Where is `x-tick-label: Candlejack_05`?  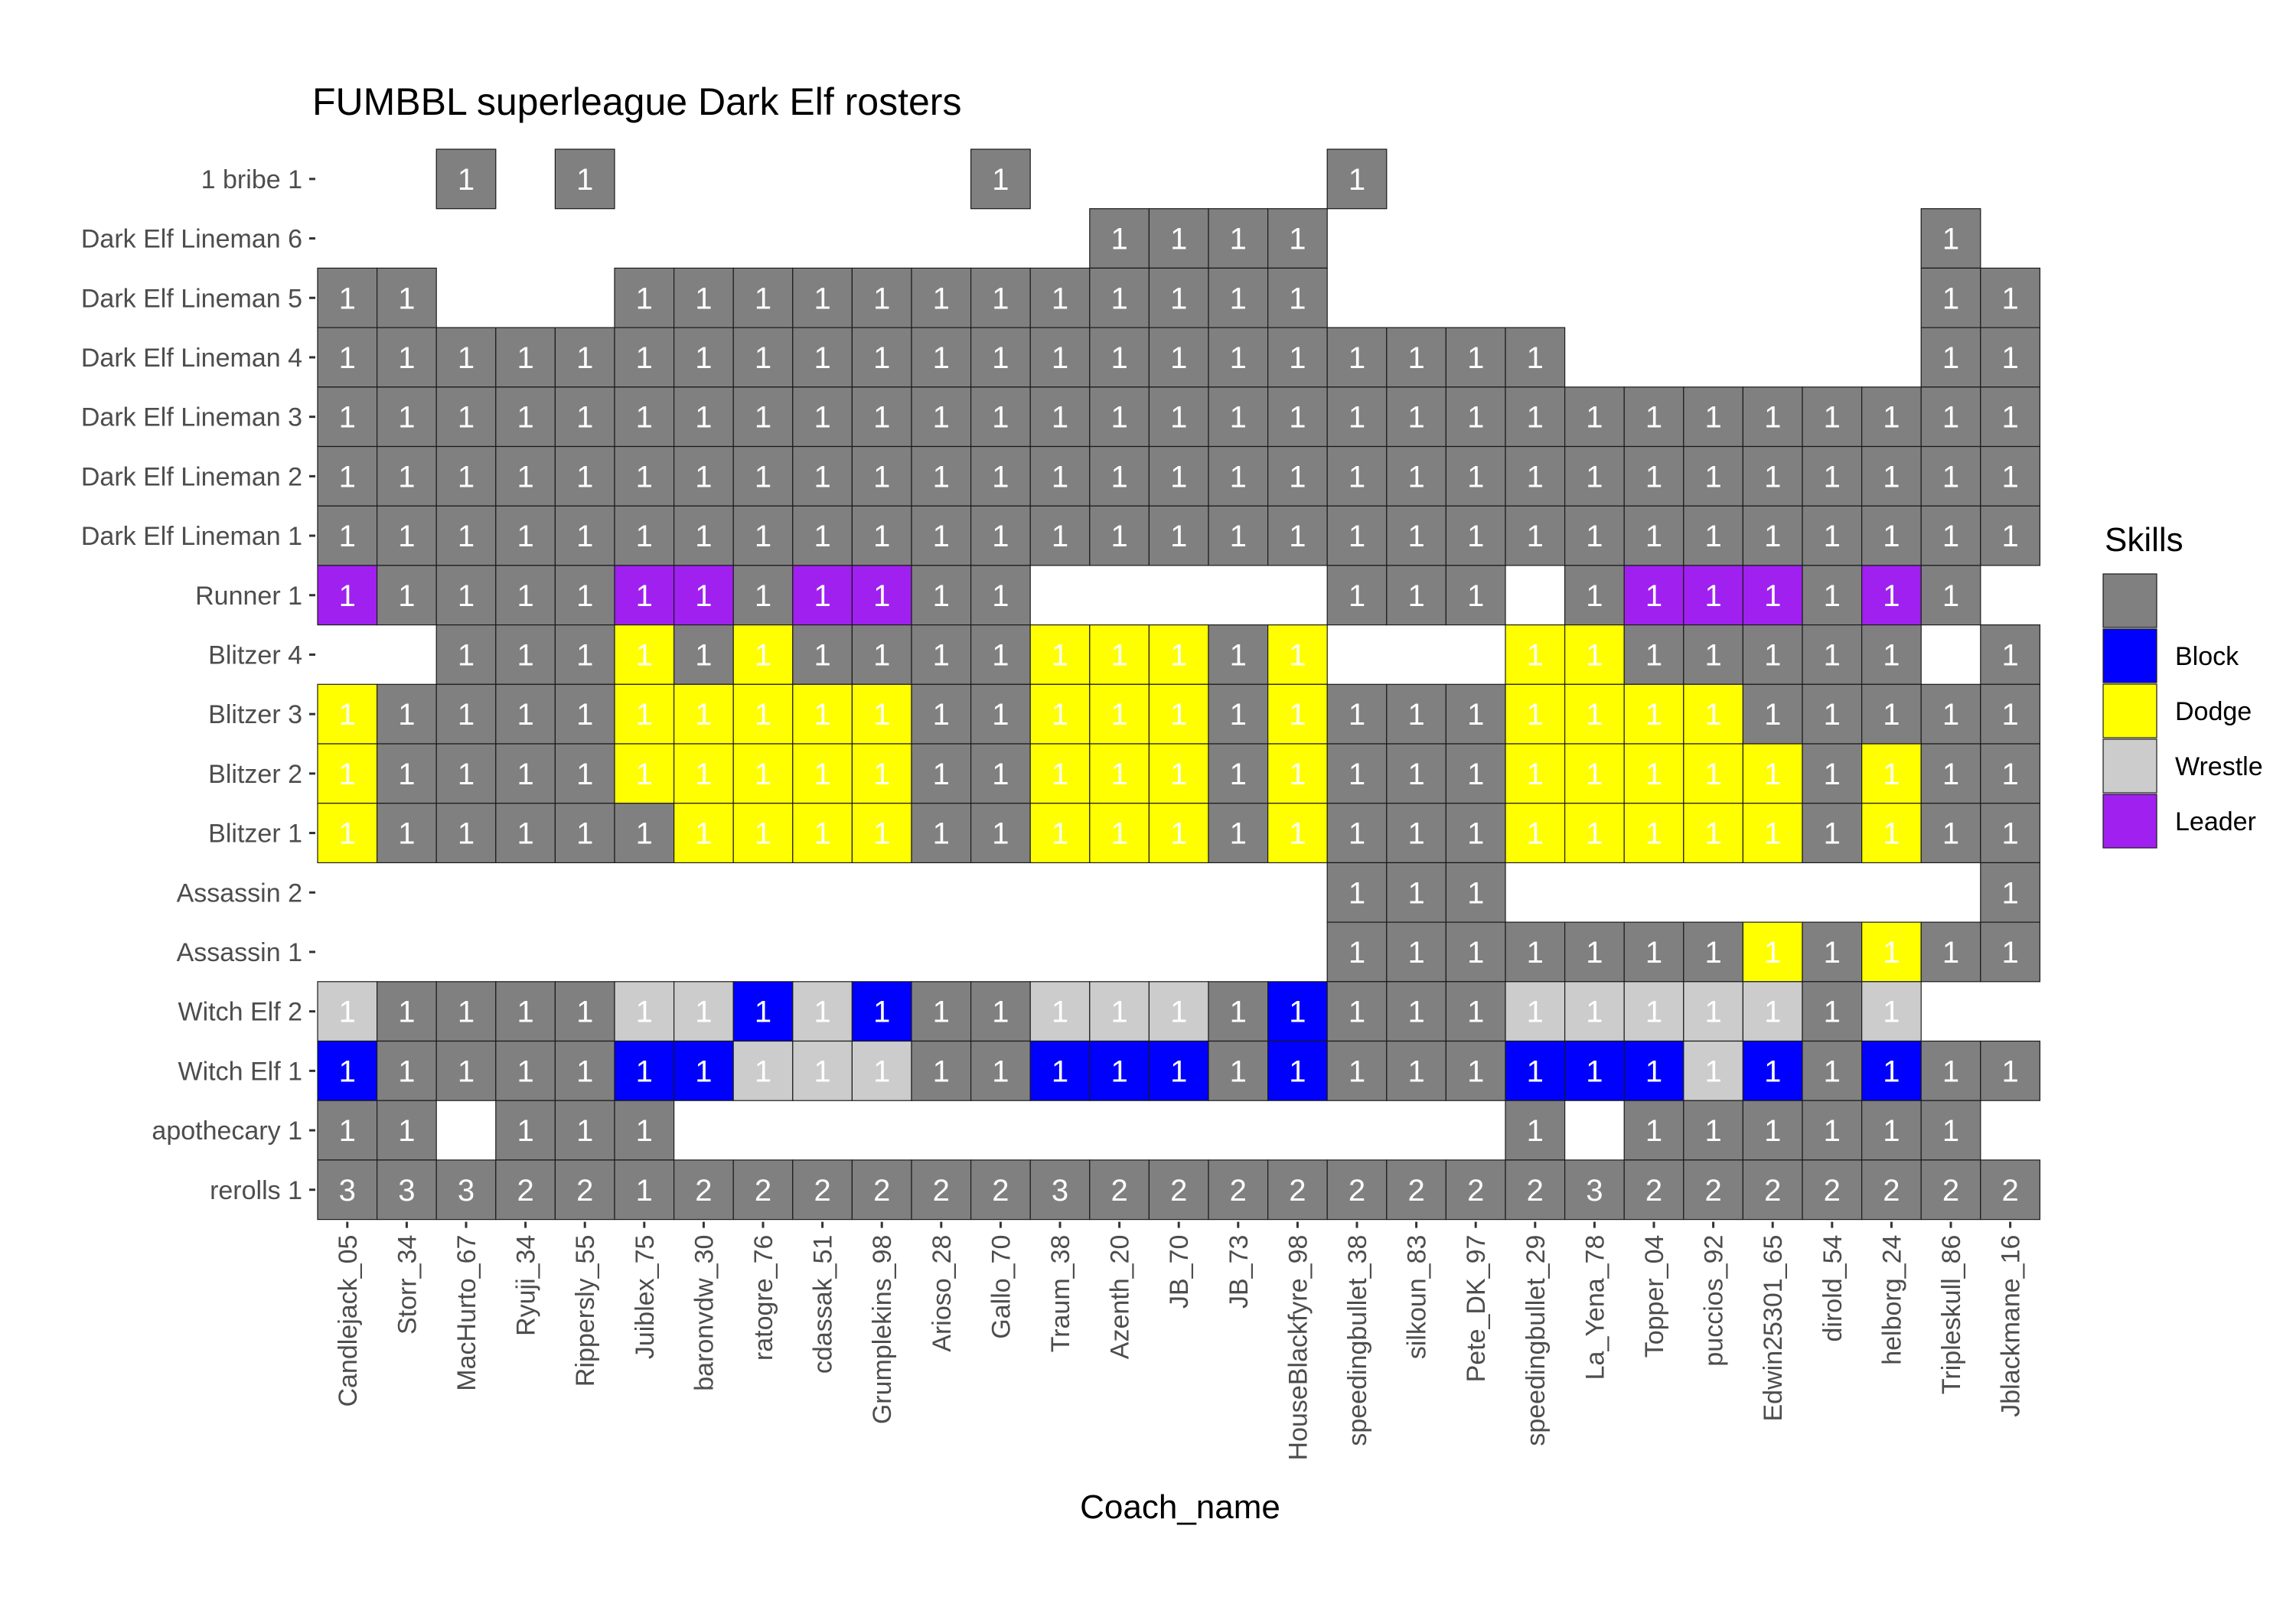
x-tick-label: Candlejack_05 is located at coordinates (348, 1321).